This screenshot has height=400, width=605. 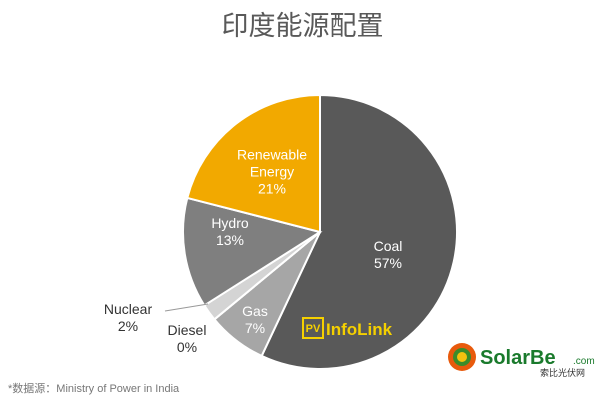 I want to click on value-label: 57%, so click(x=388, y=263).